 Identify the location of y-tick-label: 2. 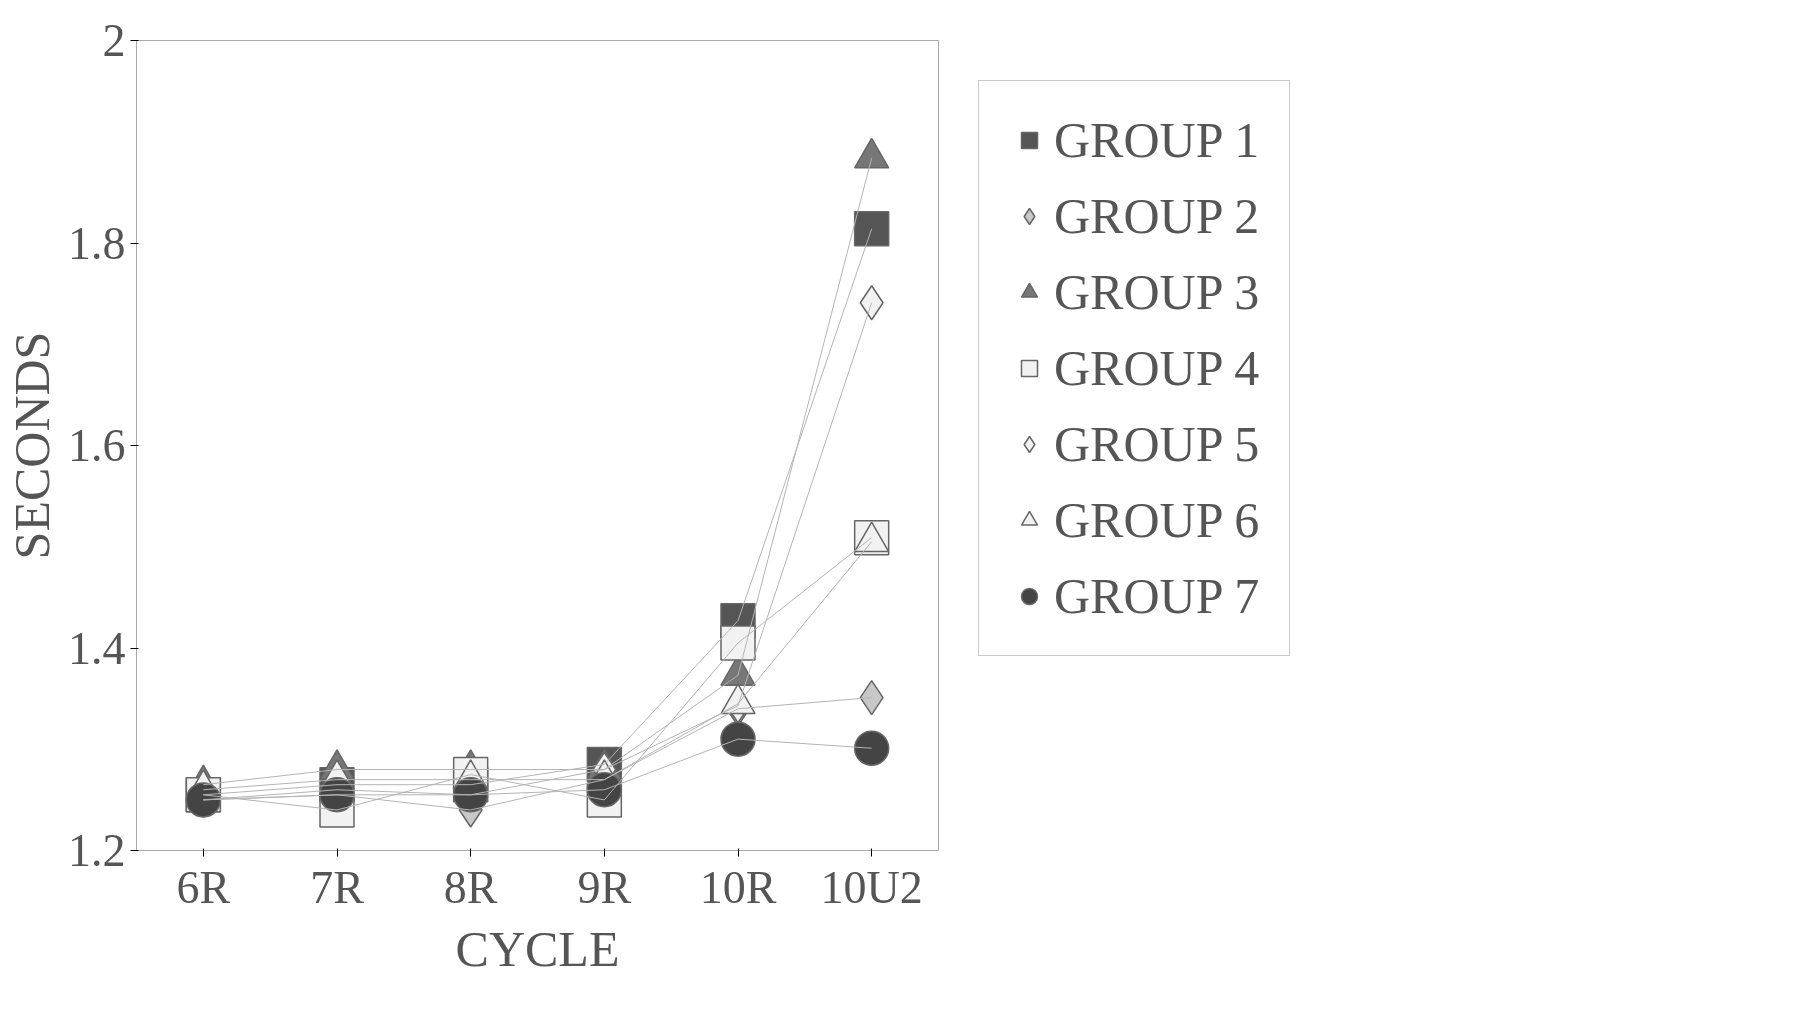
(114, 40).